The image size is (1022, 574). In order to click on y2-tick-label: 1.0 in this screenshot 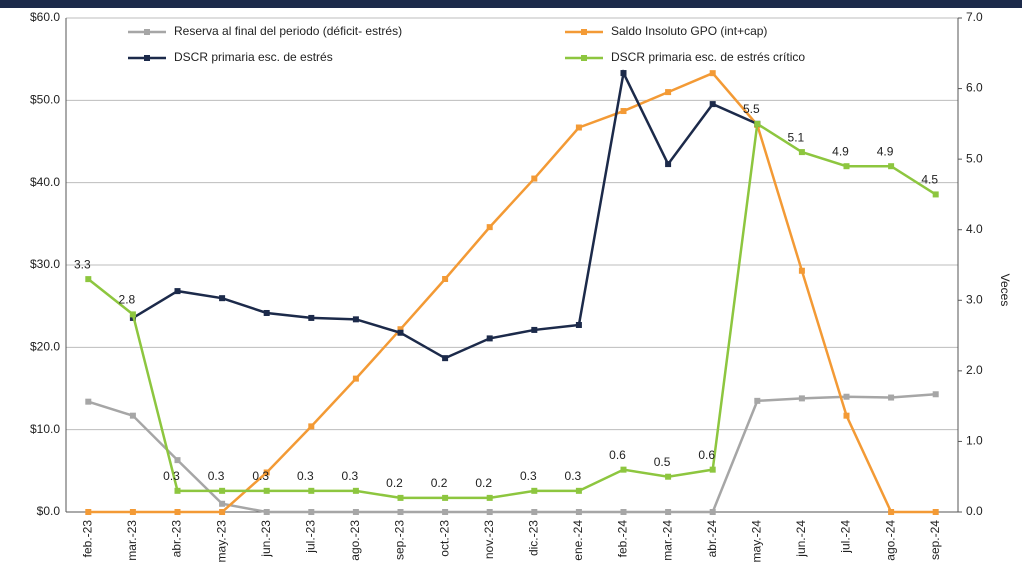, I will do `click(974, 441)`.